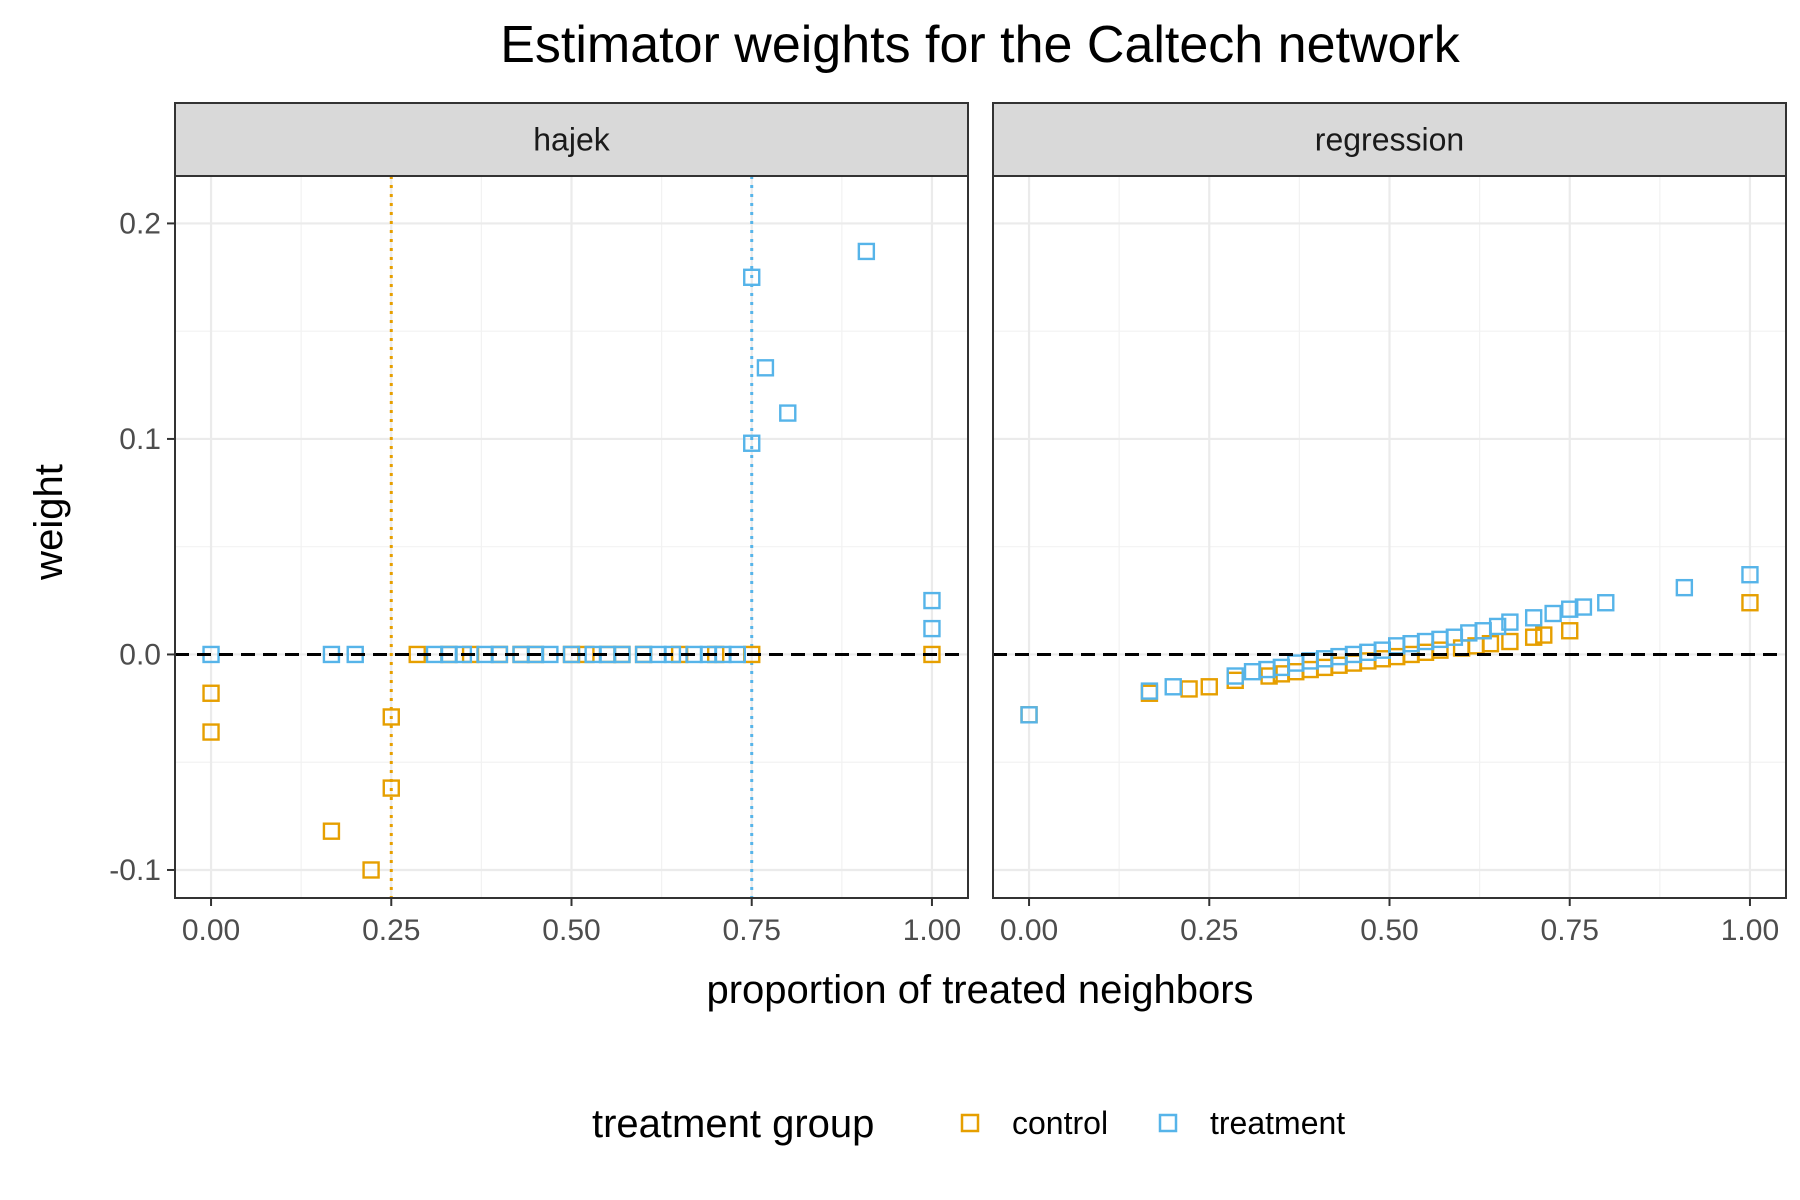  I want to click on legend: treatment group control treatment, so click(968, 1124).